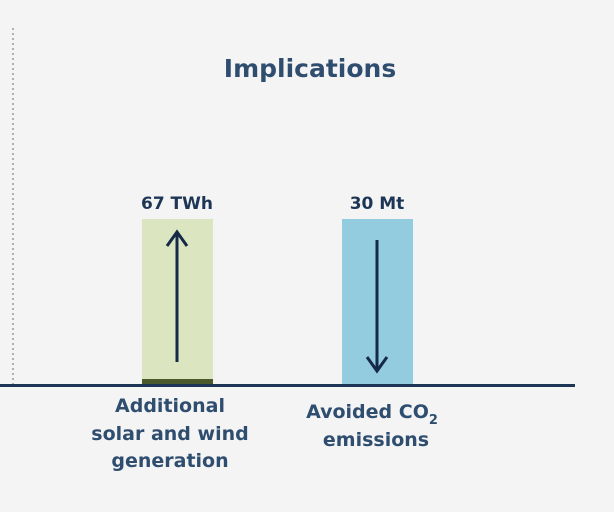 This screenshot has width=614, height=512. I want to click on category-label-1-line-2: solar and wind, so click(169, 434).